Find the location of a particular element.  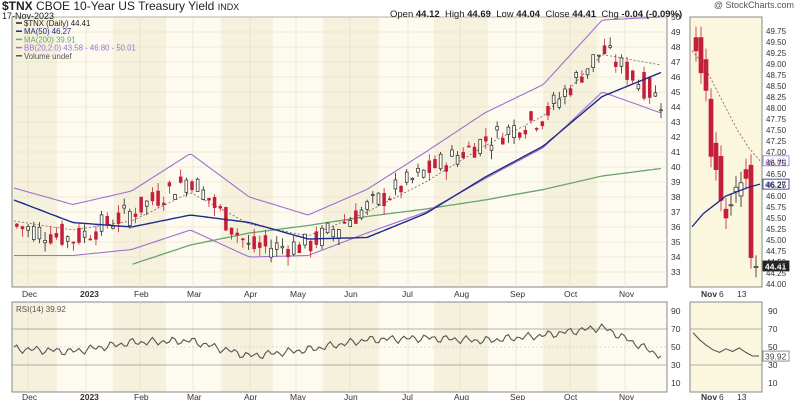

zoom-x-tick: 6 is located at coordinates (721, 294).